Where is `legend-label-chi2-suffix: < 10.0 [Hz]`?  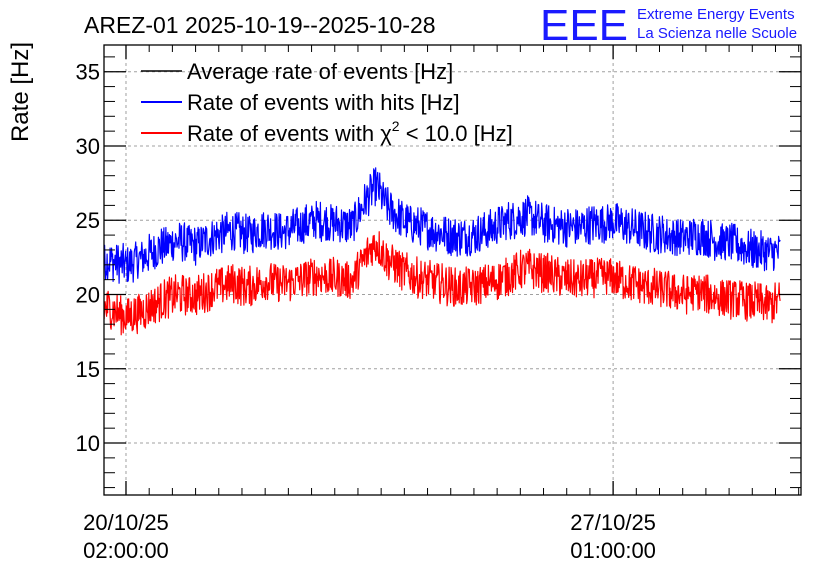 legend-label-chi2-suffix: < 10.0 [Hz] is located at coordinates (456, 133).